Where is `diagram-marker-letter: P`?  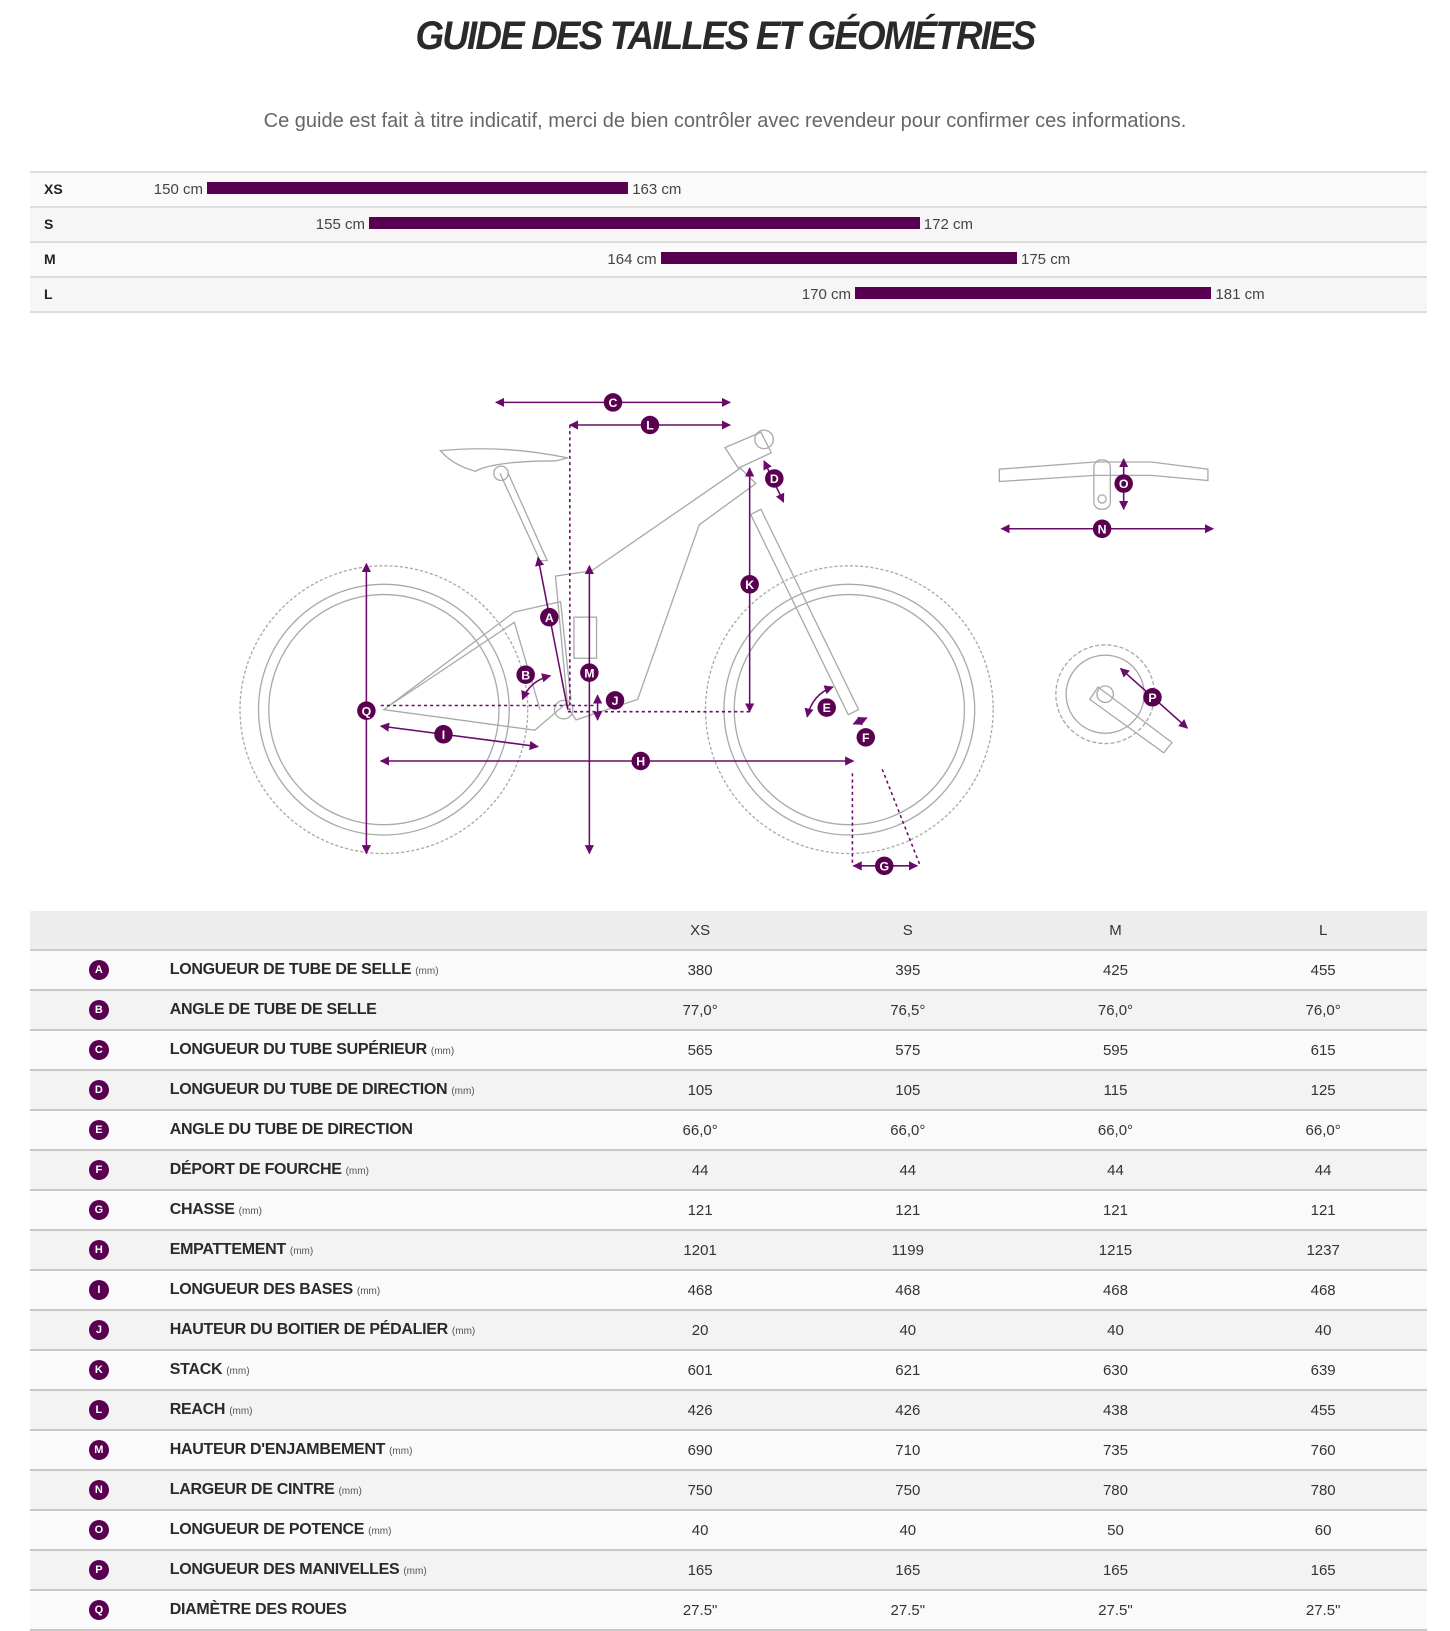
diagram-marker-letter: P is located at coordinates (1152, 698).